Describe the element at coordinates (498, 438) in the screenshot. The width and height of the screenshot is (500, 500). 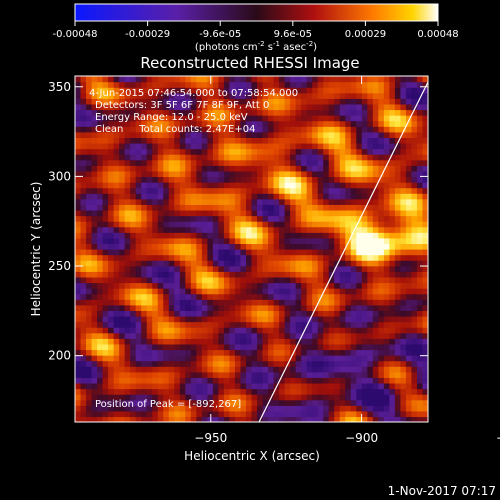
I see `x-tick-label: −850` at that location.